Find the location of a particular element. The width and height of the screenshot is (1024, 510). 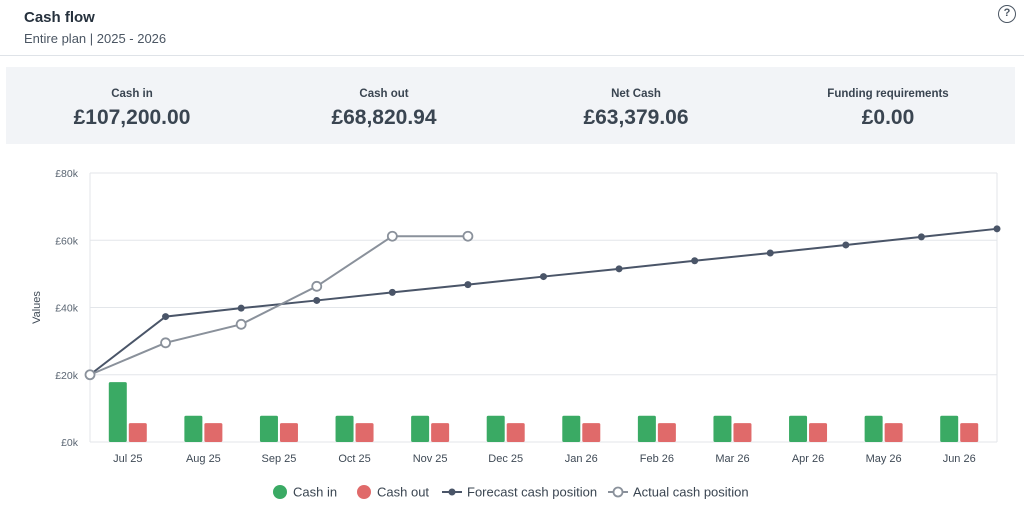

y-tick-label: £20k is located at coordinates (67, 376).